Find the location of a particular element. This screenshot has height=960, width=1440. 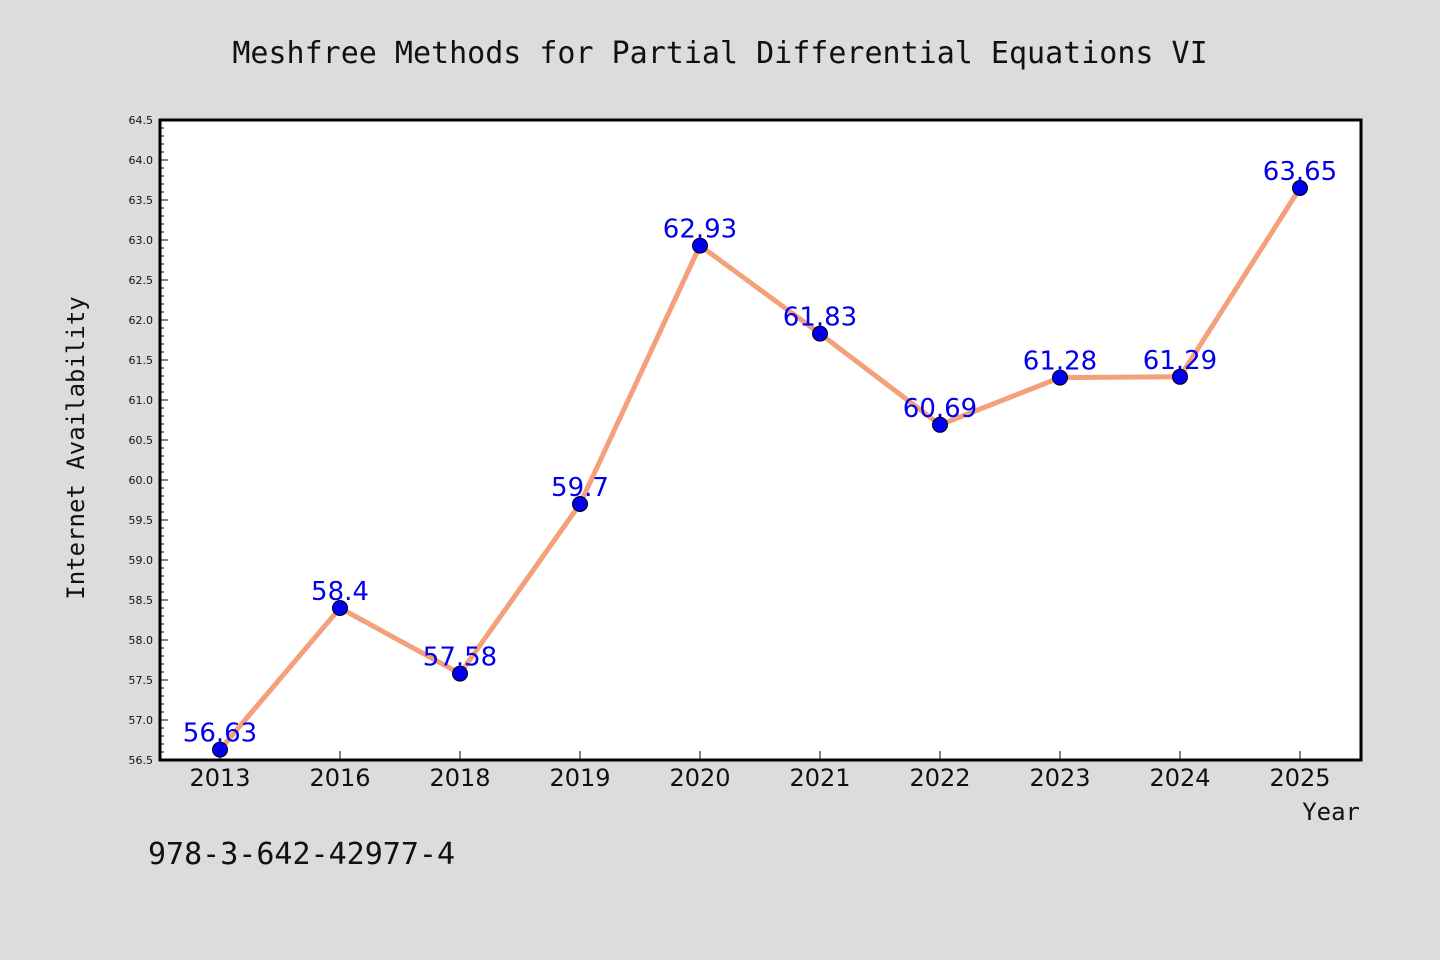

y-tick-label: 63.0 is located at coordinates (141, 240).